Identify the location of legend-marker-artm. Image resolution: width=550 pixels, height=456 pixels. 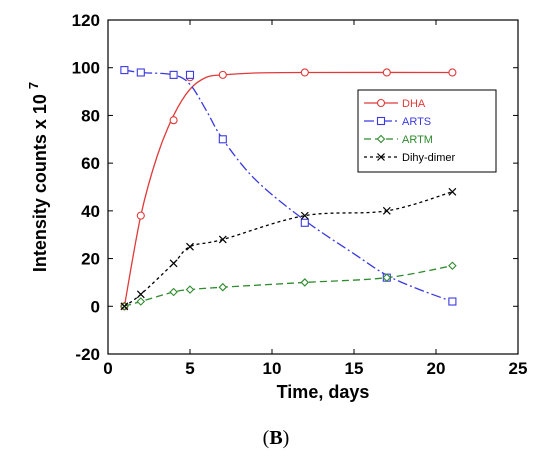
(381, 139).